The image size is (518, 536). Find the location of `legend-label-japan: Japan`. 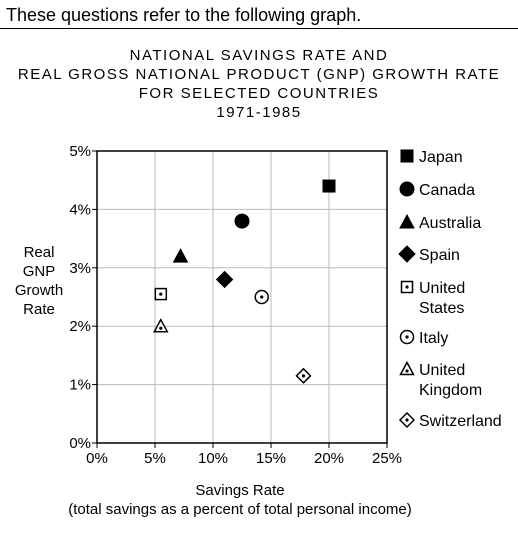

legend-label-japan: Japan is located at coordinates (441, 157).